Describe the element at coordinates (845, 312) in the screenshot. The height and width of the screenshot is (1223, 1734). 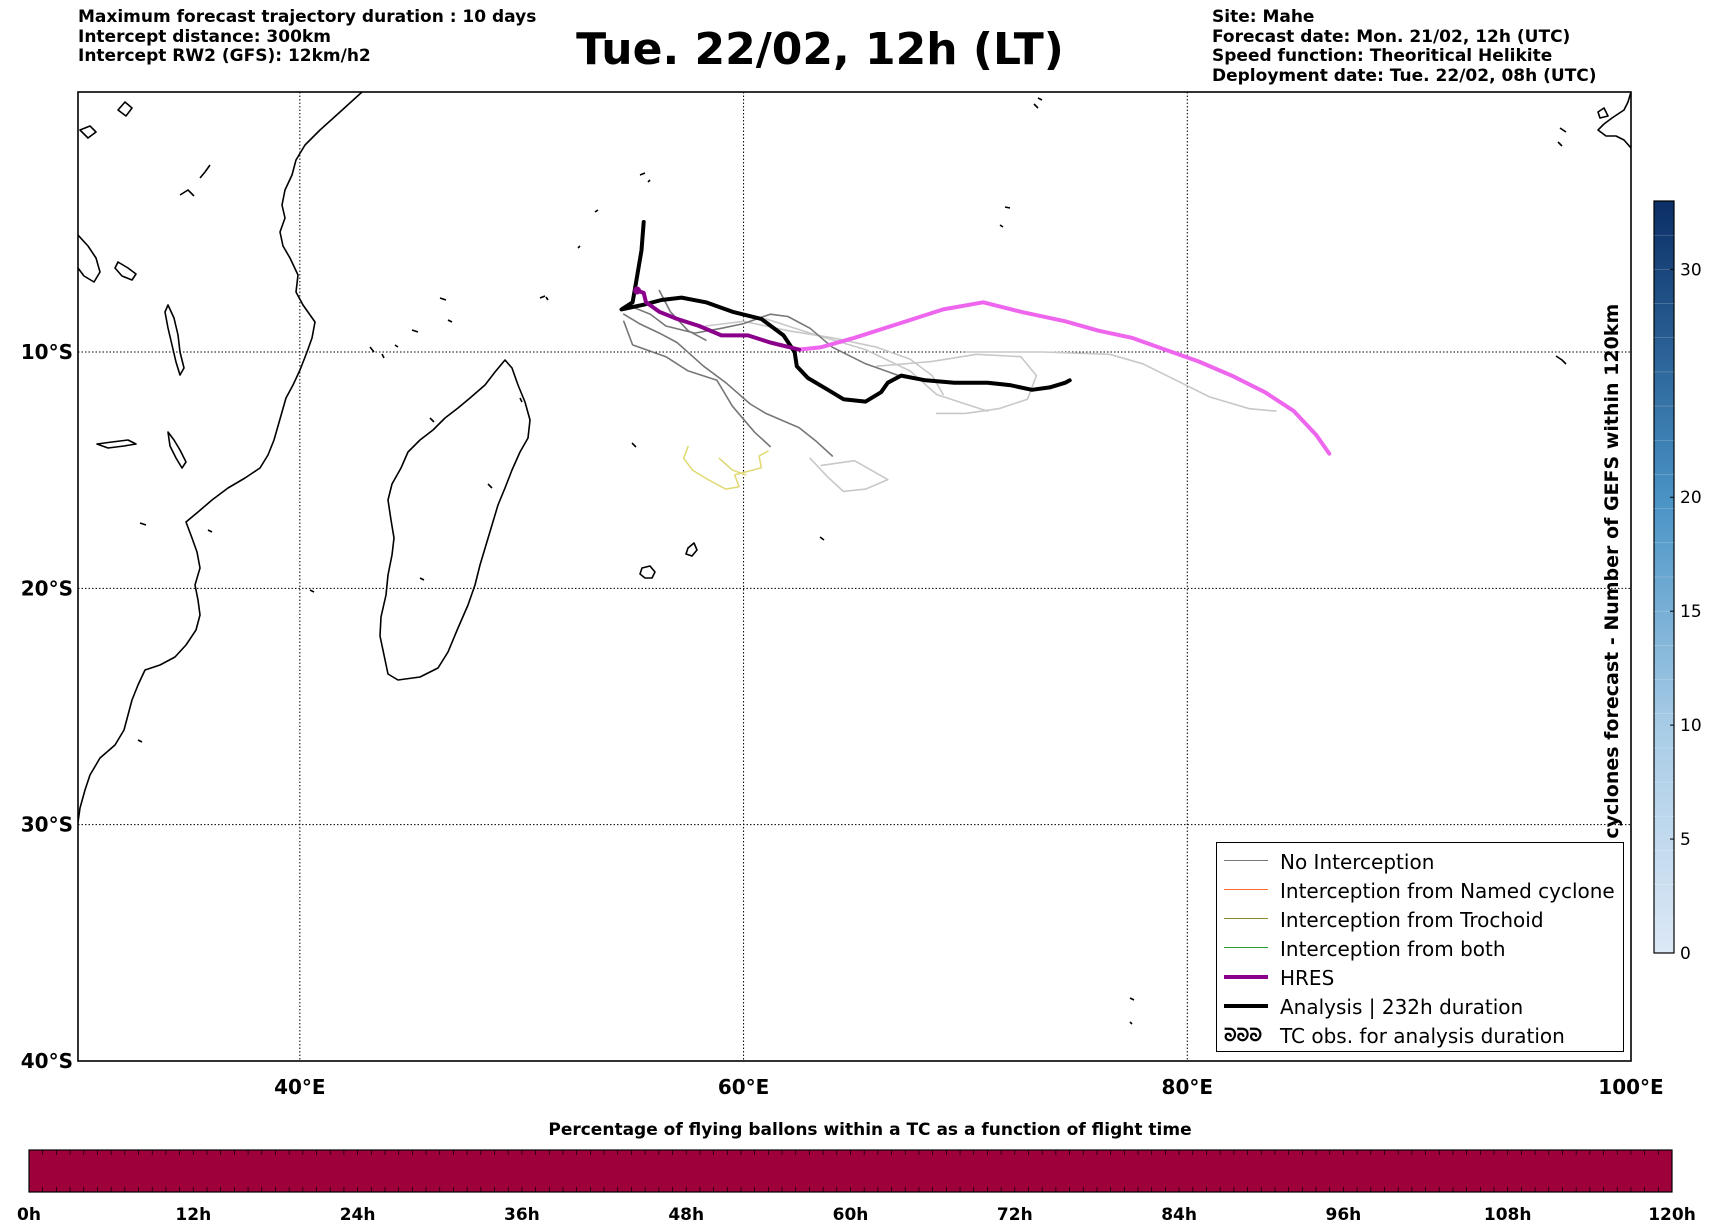
I see `analysis-track` at that location.